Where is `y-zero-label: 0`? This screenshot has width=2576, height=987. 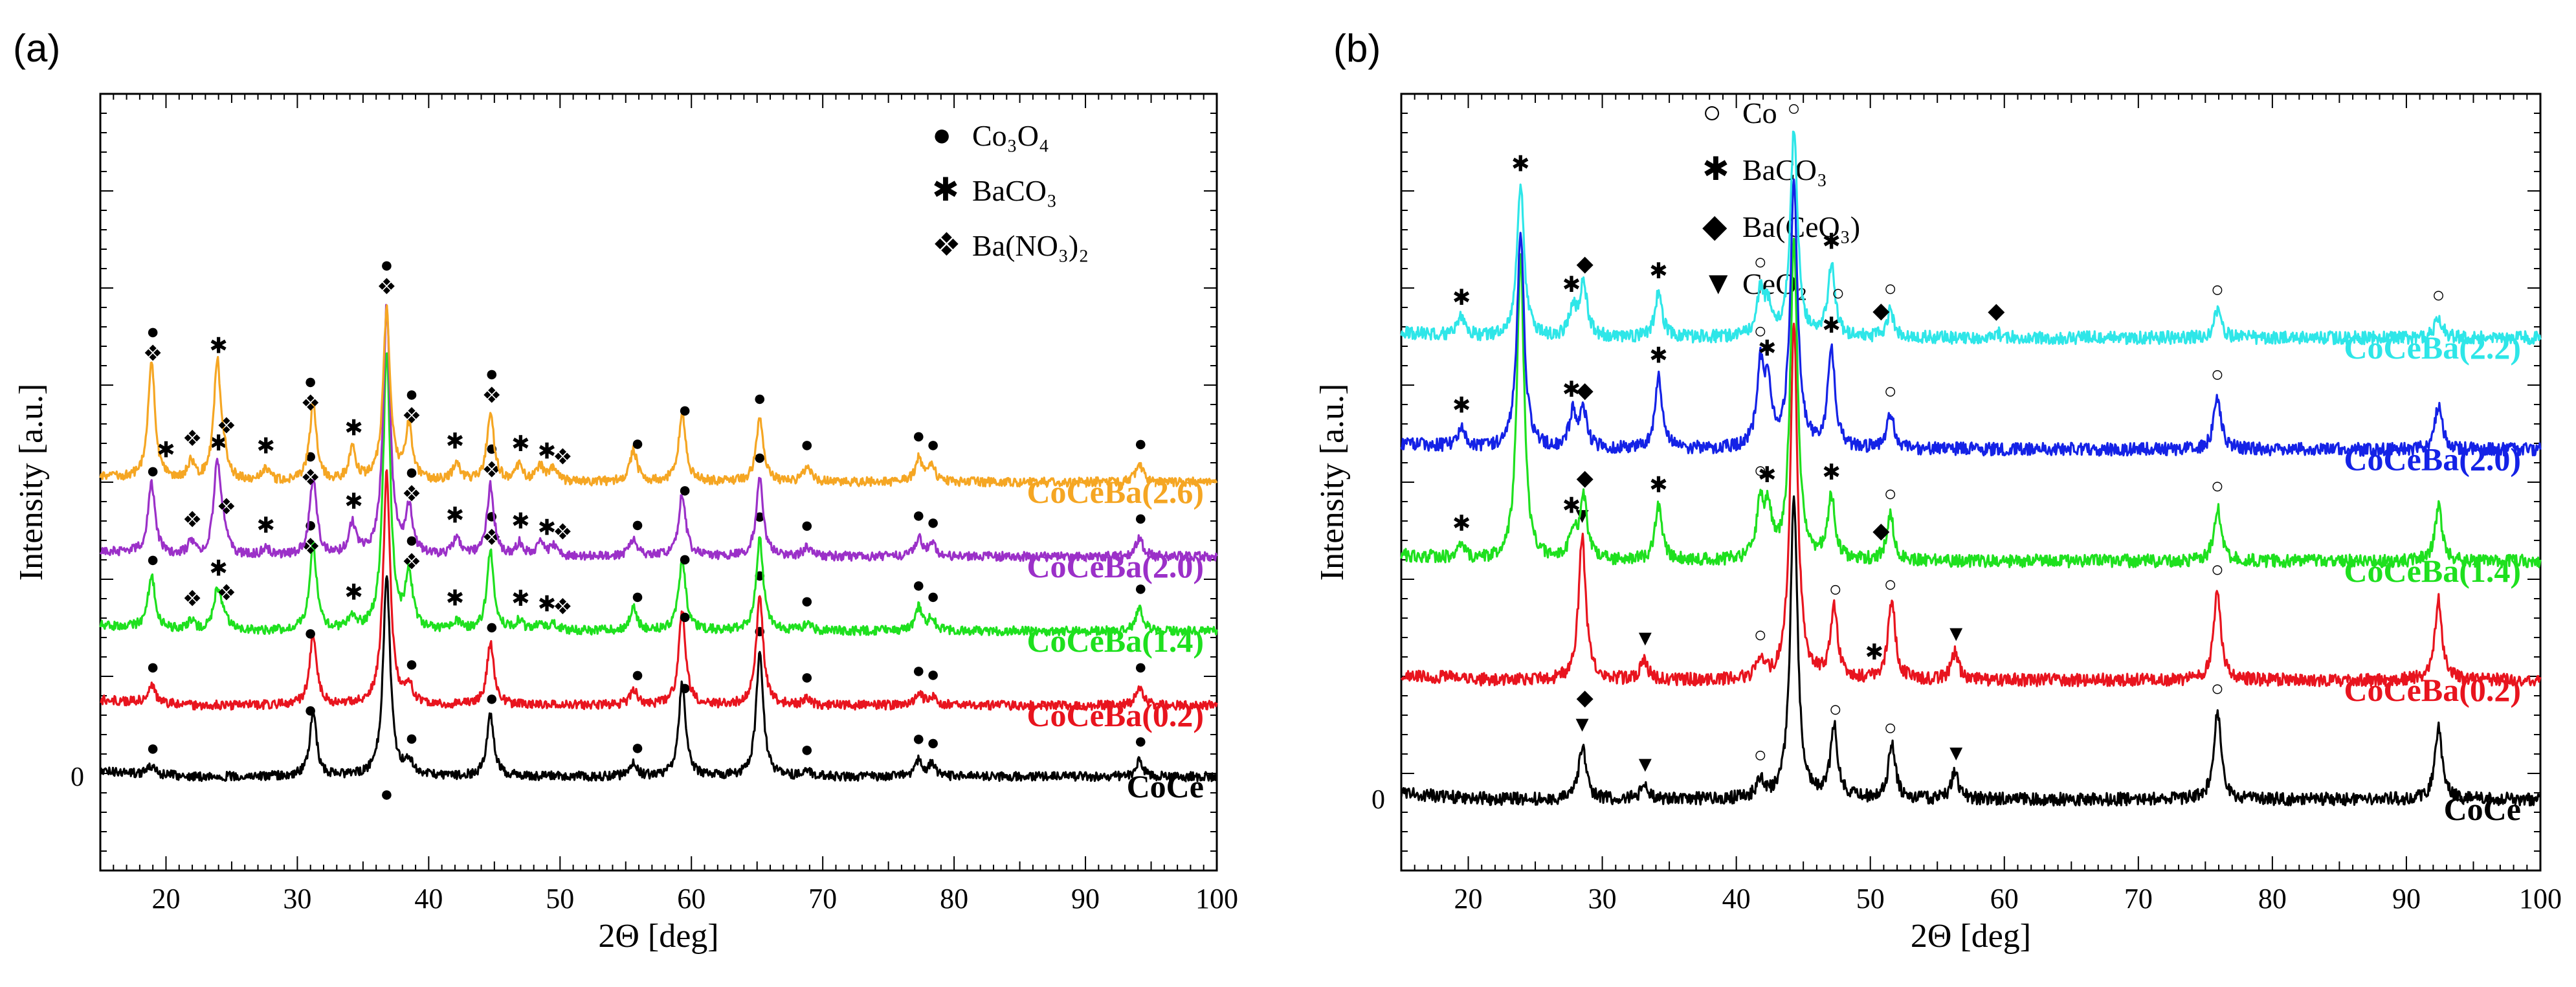 y-zero-label: 0 is located at coordinates (77, 777).